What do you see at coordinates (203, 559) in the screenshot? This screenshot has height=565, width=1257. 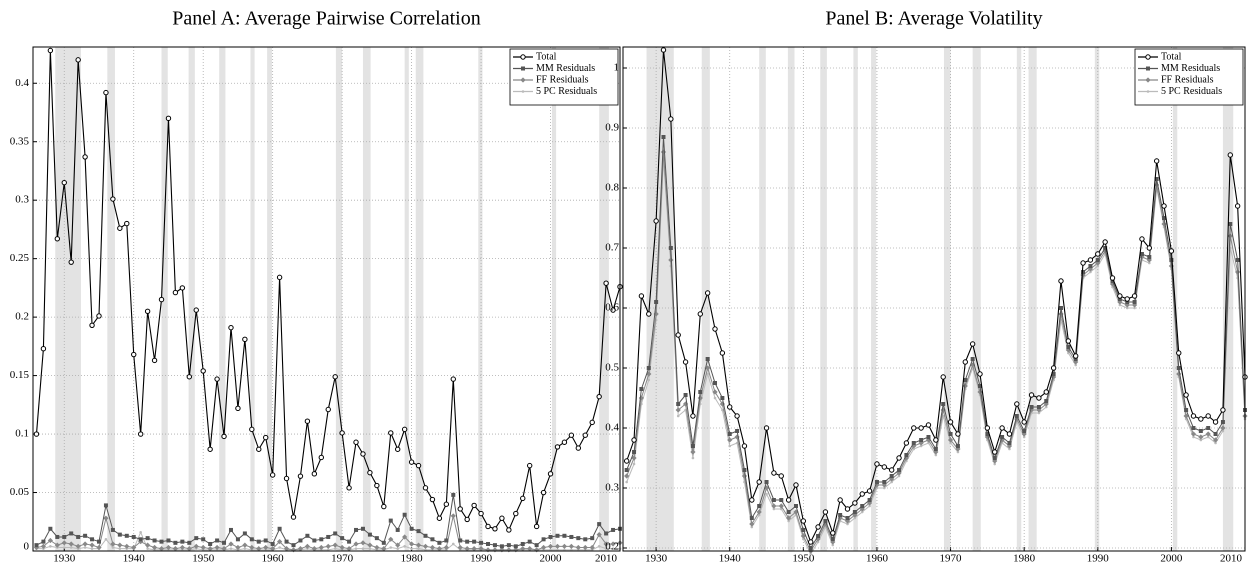 I see `x-tick-label: 1950` at bounding box center [203, 559].